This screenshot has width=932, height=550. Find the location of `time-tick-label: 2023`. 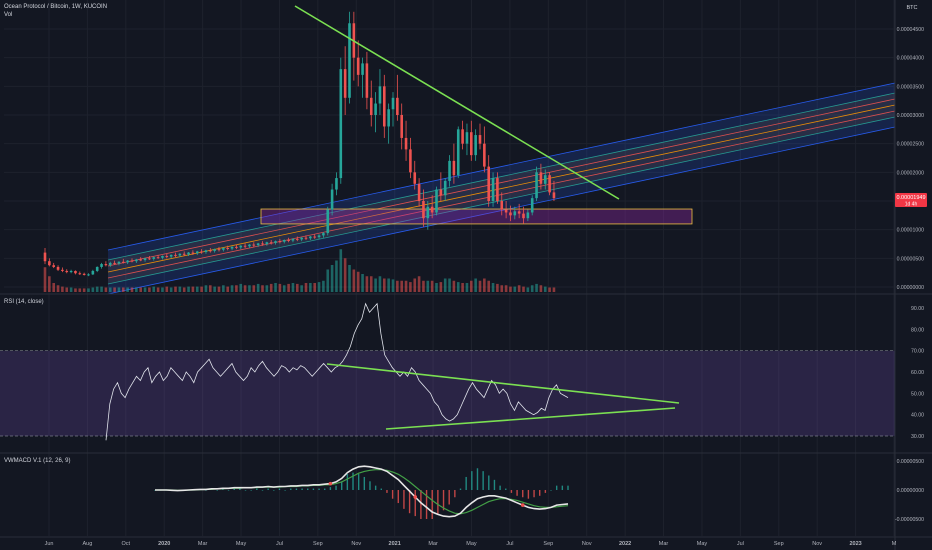

time-tick-label: 2023 is located at coordinates (855, 544).